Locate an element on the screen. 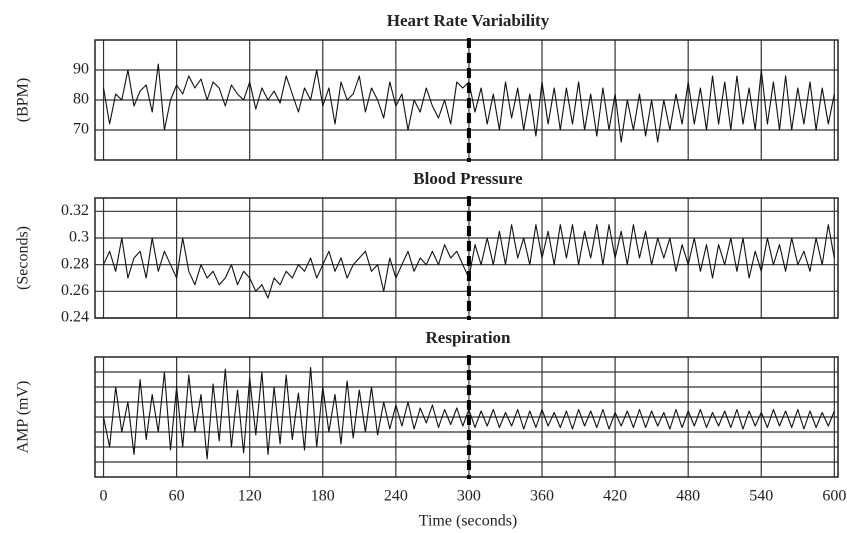  y-axis-label: (BPM) is located at coordinates (23, 100).